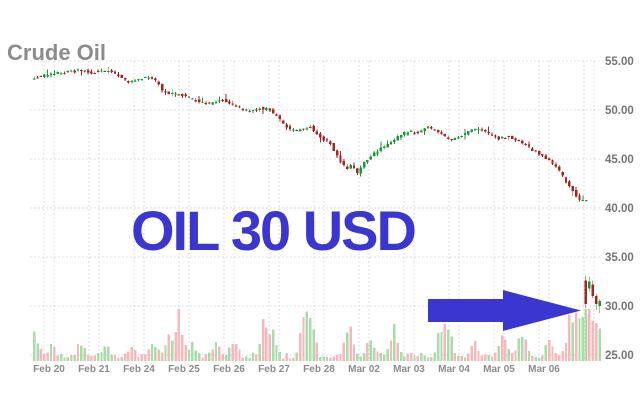 Image resolution: width=640 pixels, height=420 pixels. What do you see at coordinates (274, 369) in the screenshot?
I see `svg-text: Feb 27` at bounding box center [274, 369].